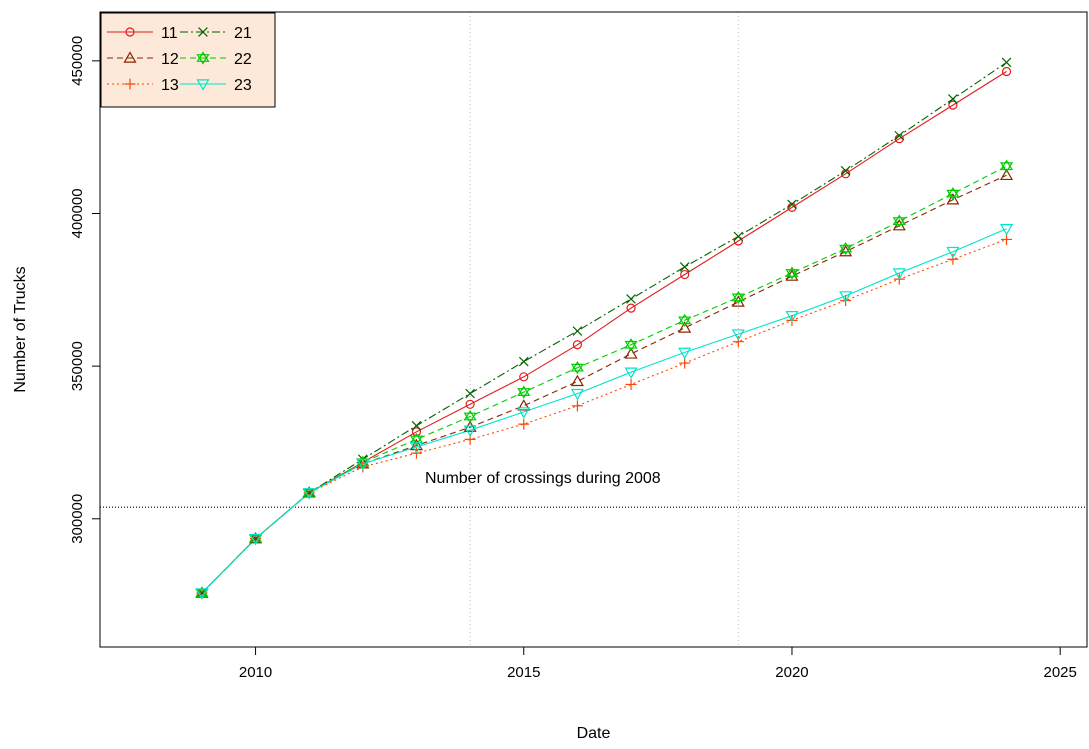 This screenshot has height=749, width=1089. Describe the element at coordinates (953, 252) in the screenshot. I see `data-point-23-2023` at that location.